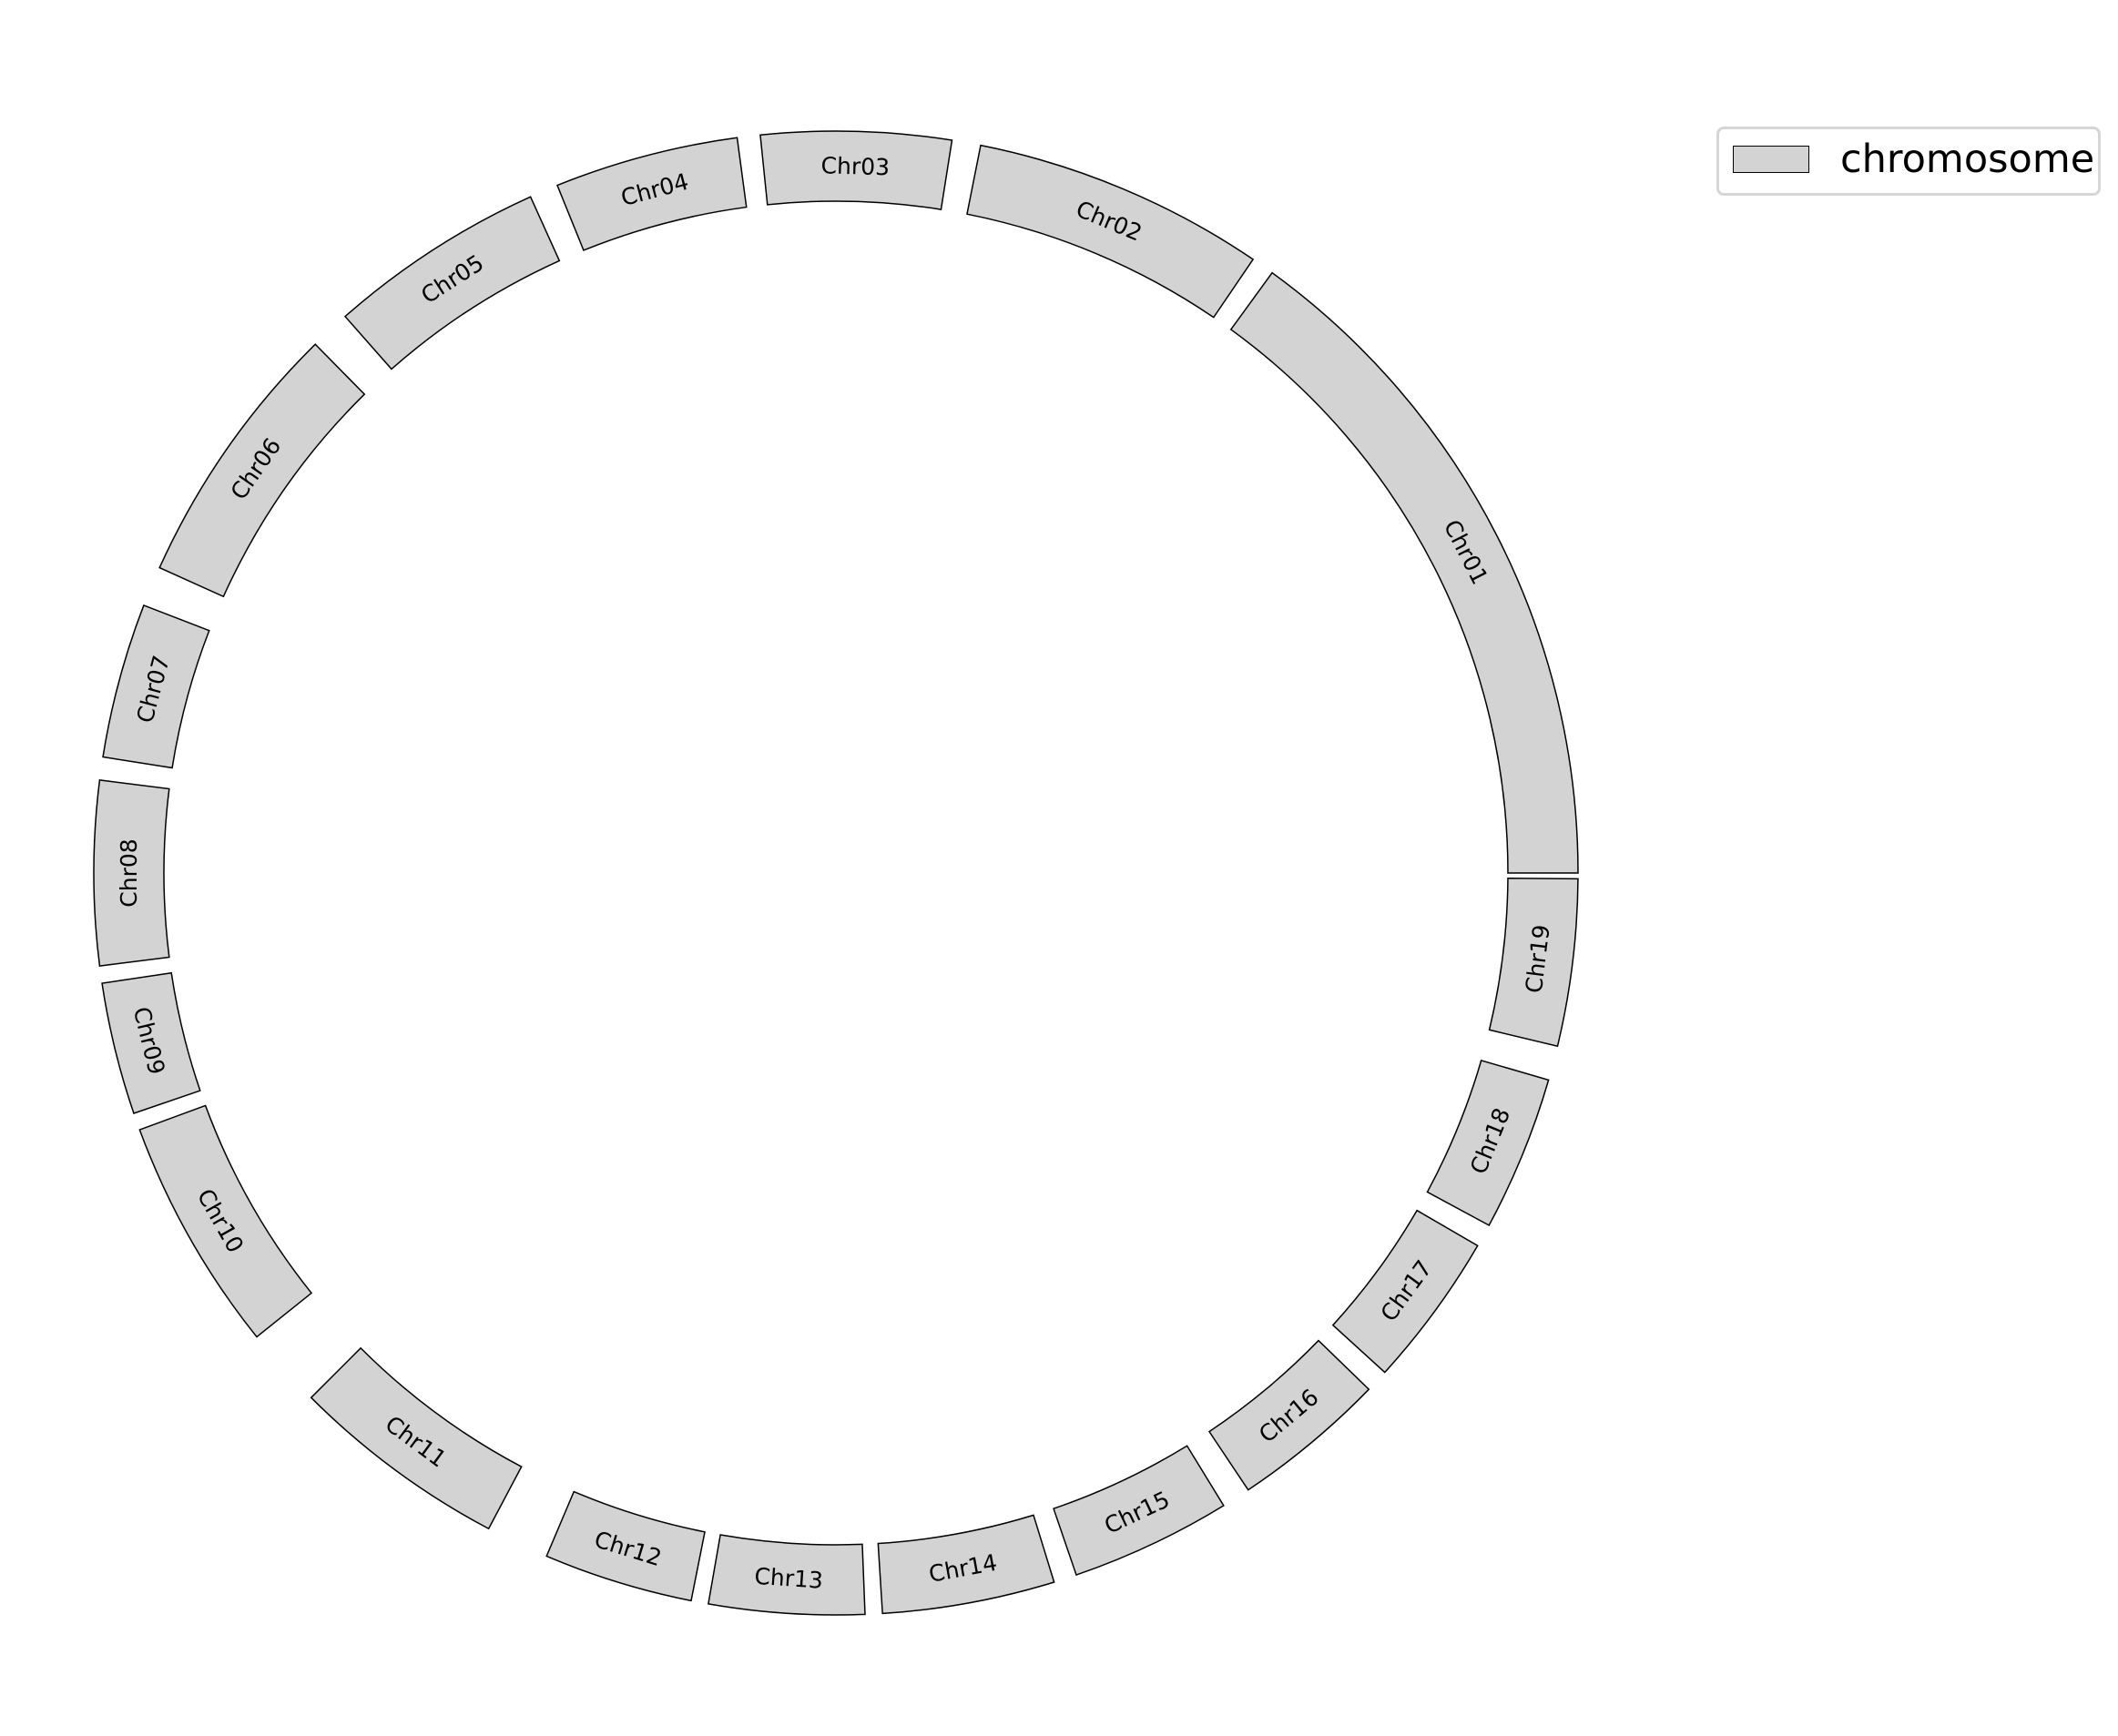 This screenshot has height=1736, width=2118. I want to click on chromosome-segment-chr05, so click(452, 283).